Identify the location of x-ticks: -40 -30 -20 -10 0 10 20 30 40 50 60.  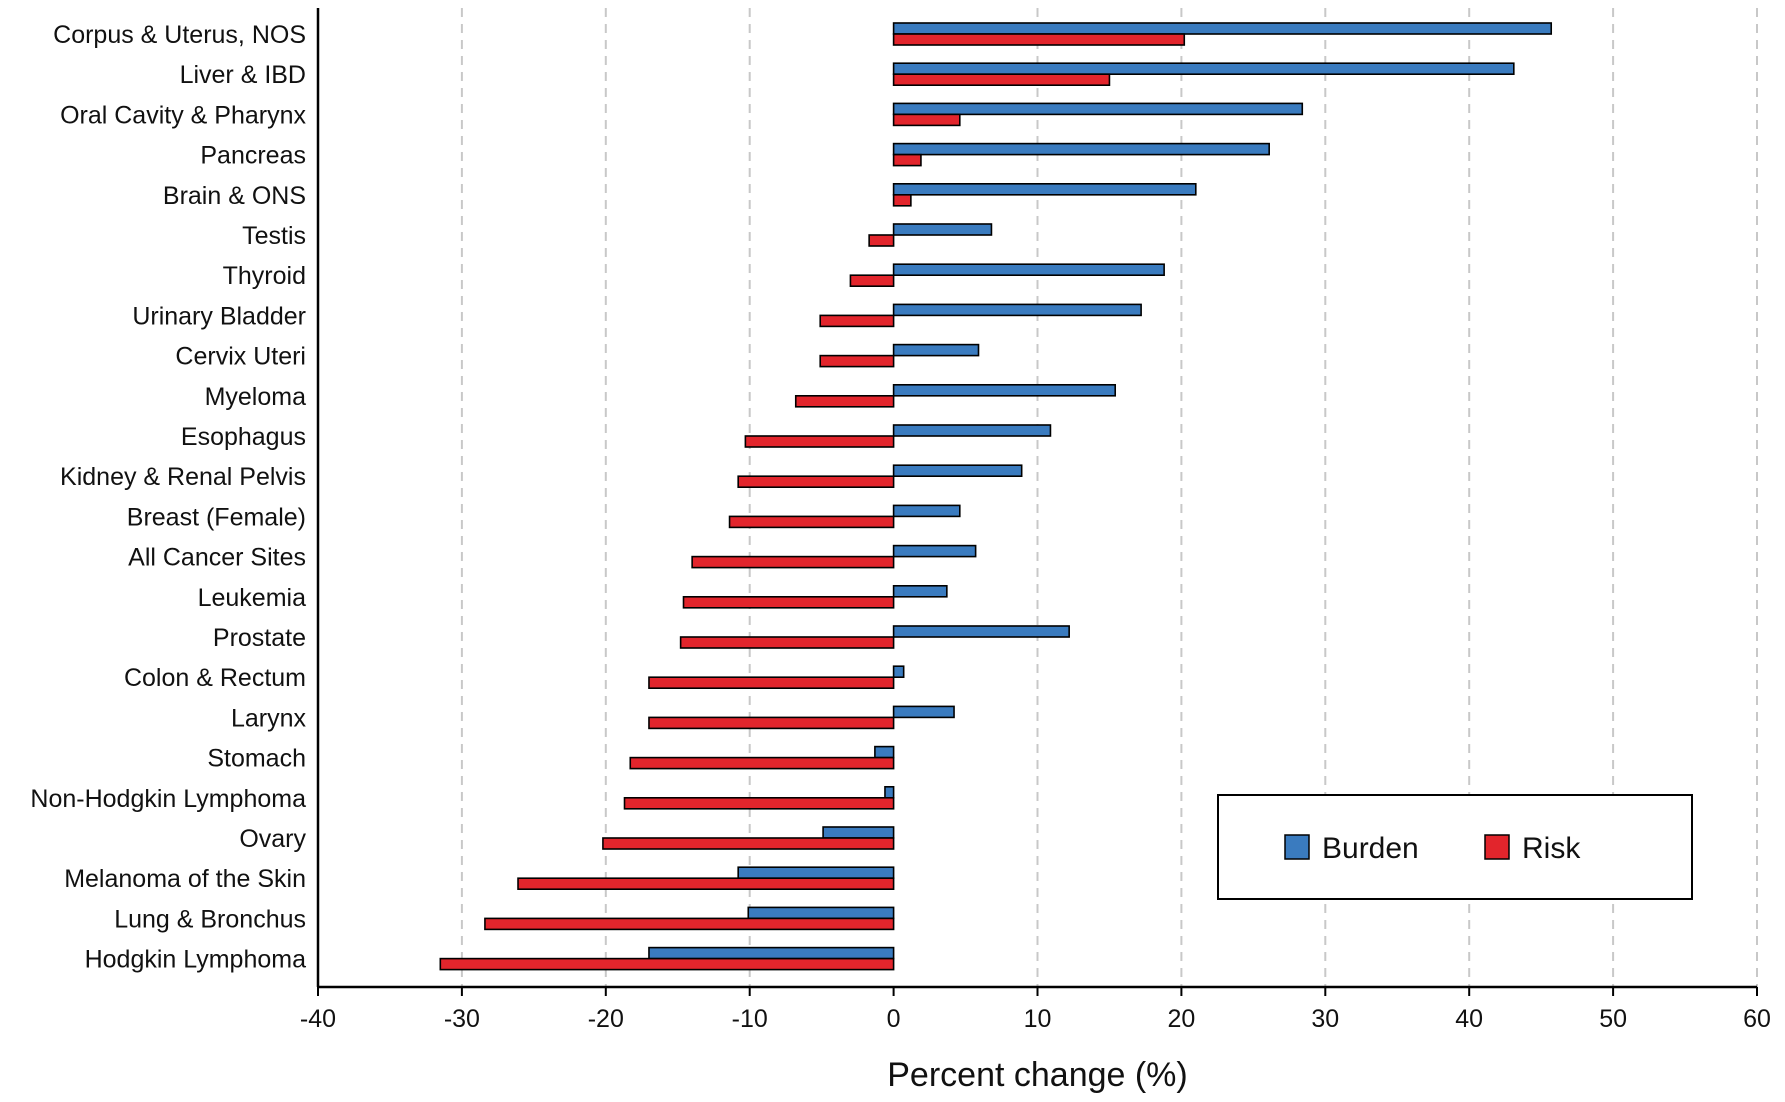
(1035, 1010).